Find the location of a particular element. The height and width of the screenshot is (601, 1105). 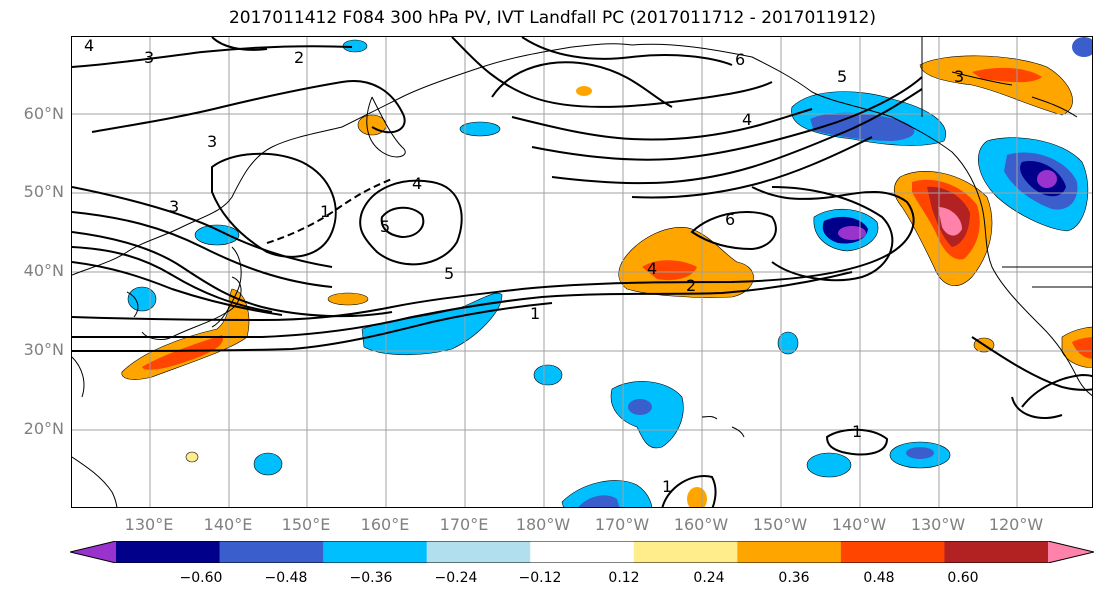

colorbar-tick: −0.24 is located at coordinates (456, 578).